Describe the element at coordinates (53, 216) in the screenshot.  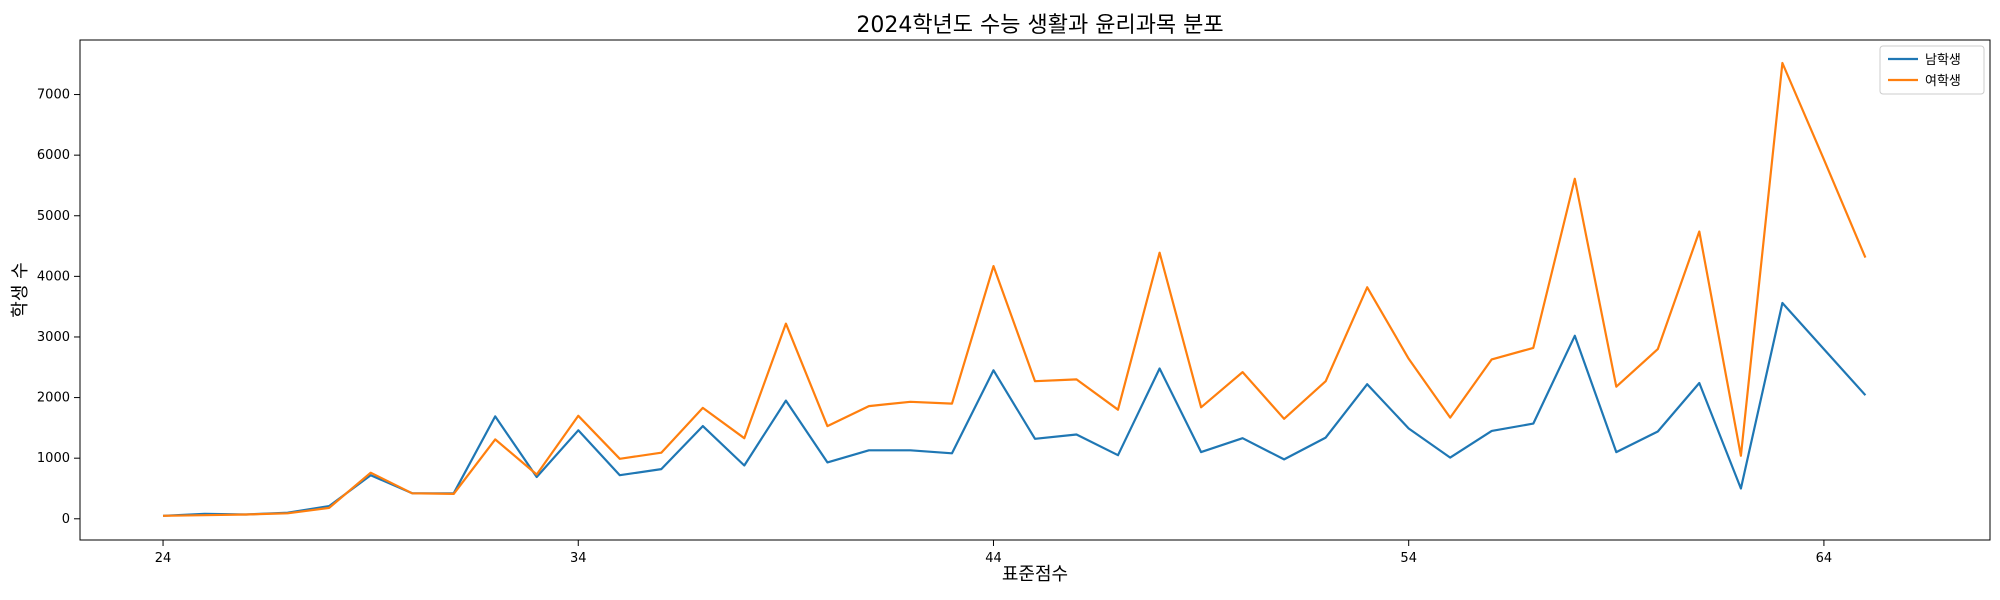
I see `y-tick-label: 5000` at that location.